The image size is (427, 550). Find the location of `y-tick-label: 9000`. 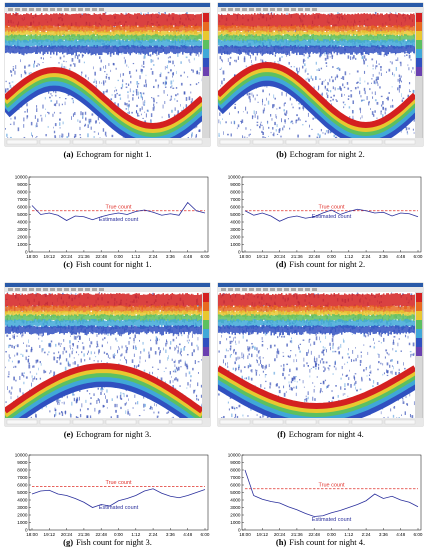

y-tick-label: 9000 is located at coordinates (235, 184).